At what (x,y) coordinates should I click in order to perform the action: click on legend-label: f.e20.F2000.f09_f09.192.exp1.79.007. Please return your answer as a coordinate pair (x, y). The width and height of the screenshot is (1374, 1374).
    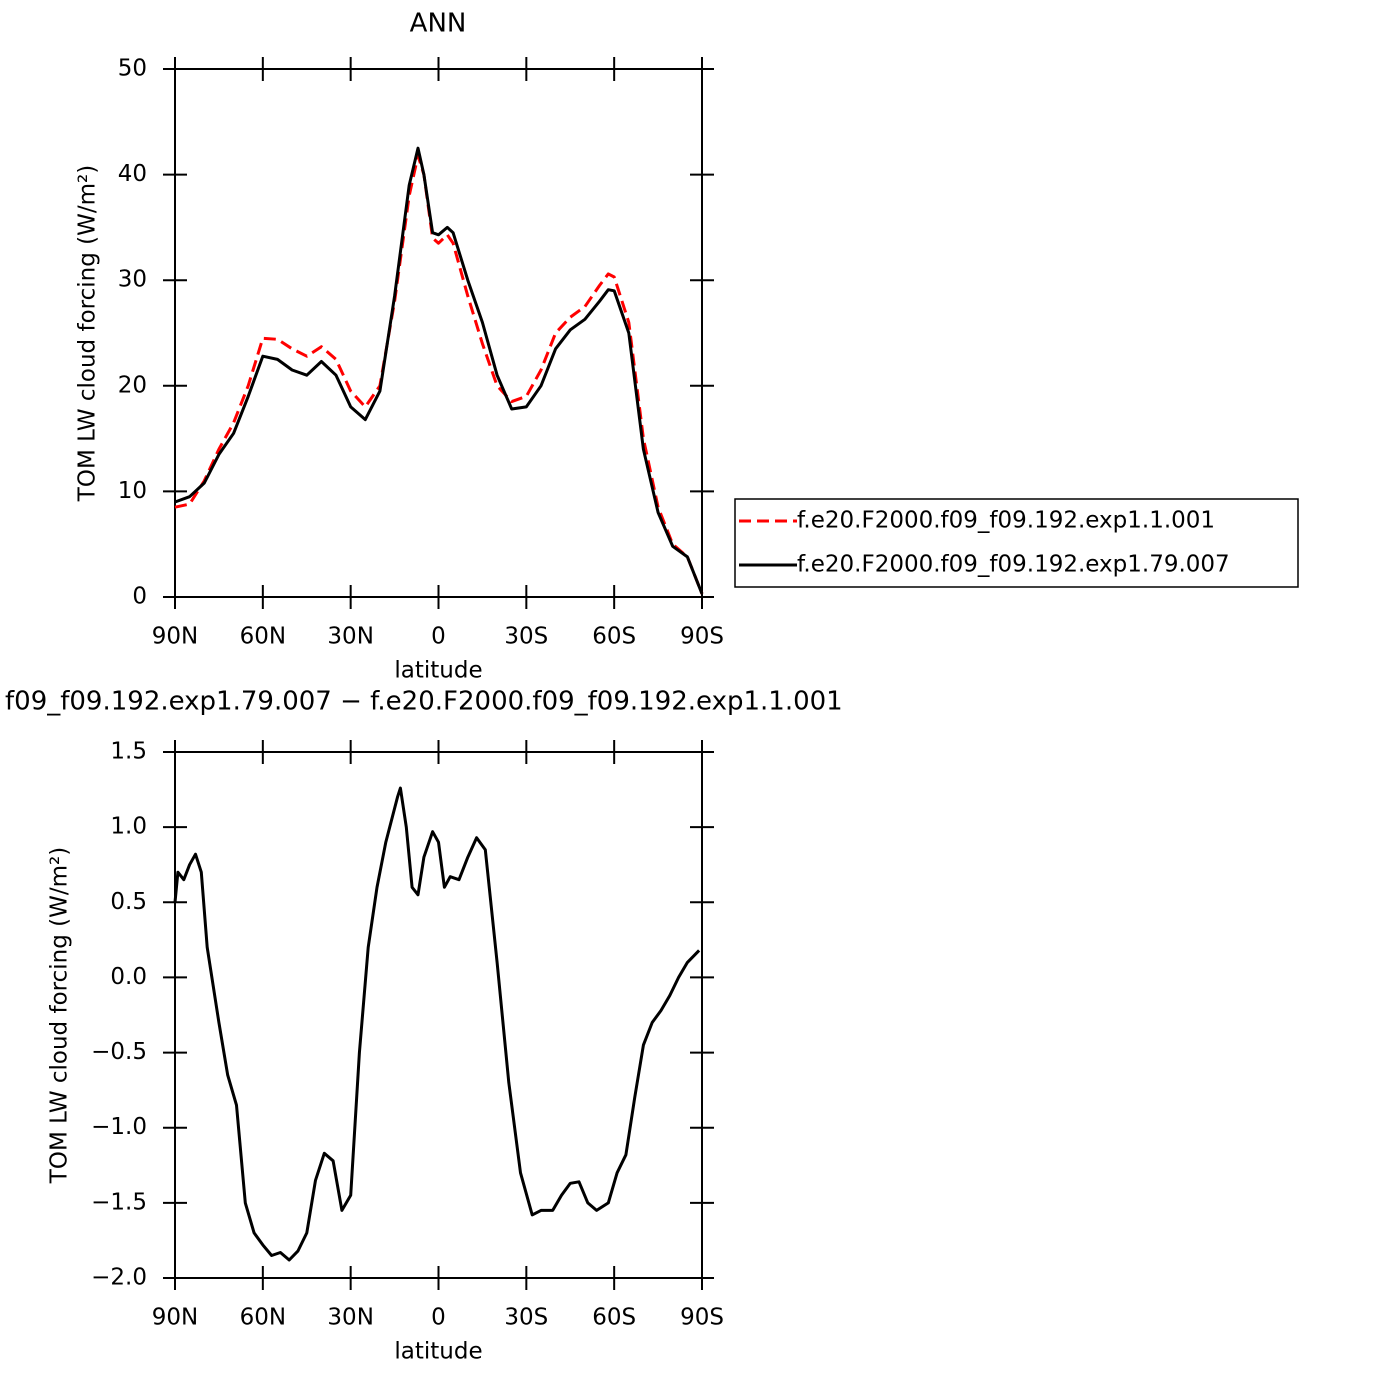
    Looking at the image, I should click on (1013, 565).